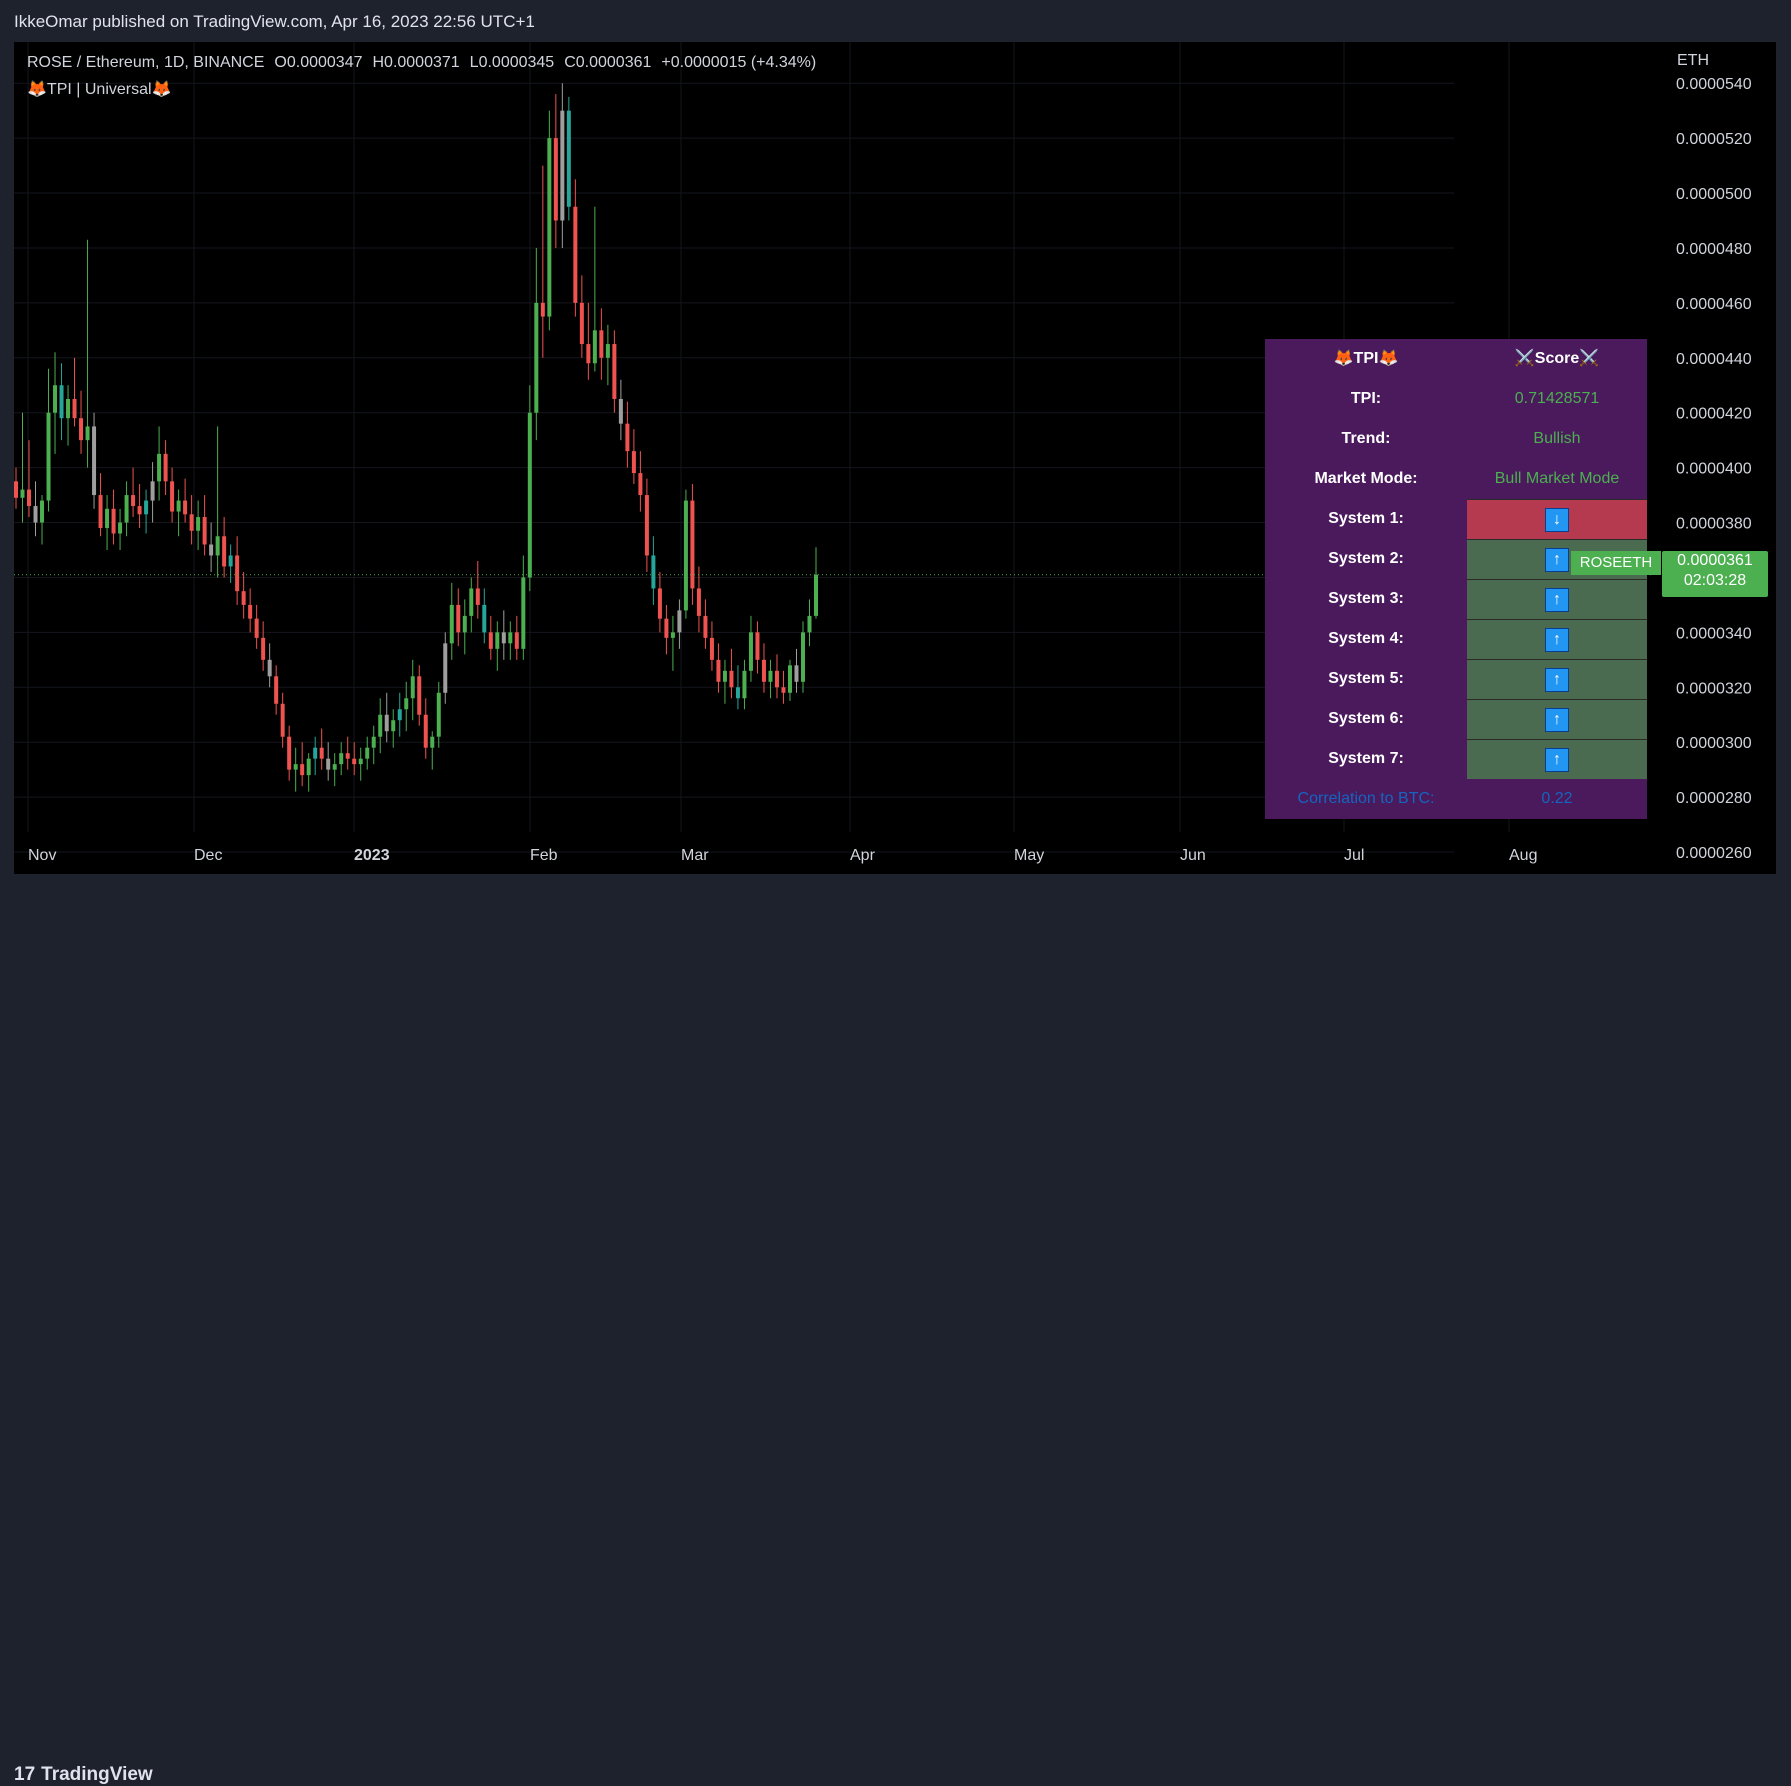  I want to click on axis-currency: ETH, so click(1693, 60).